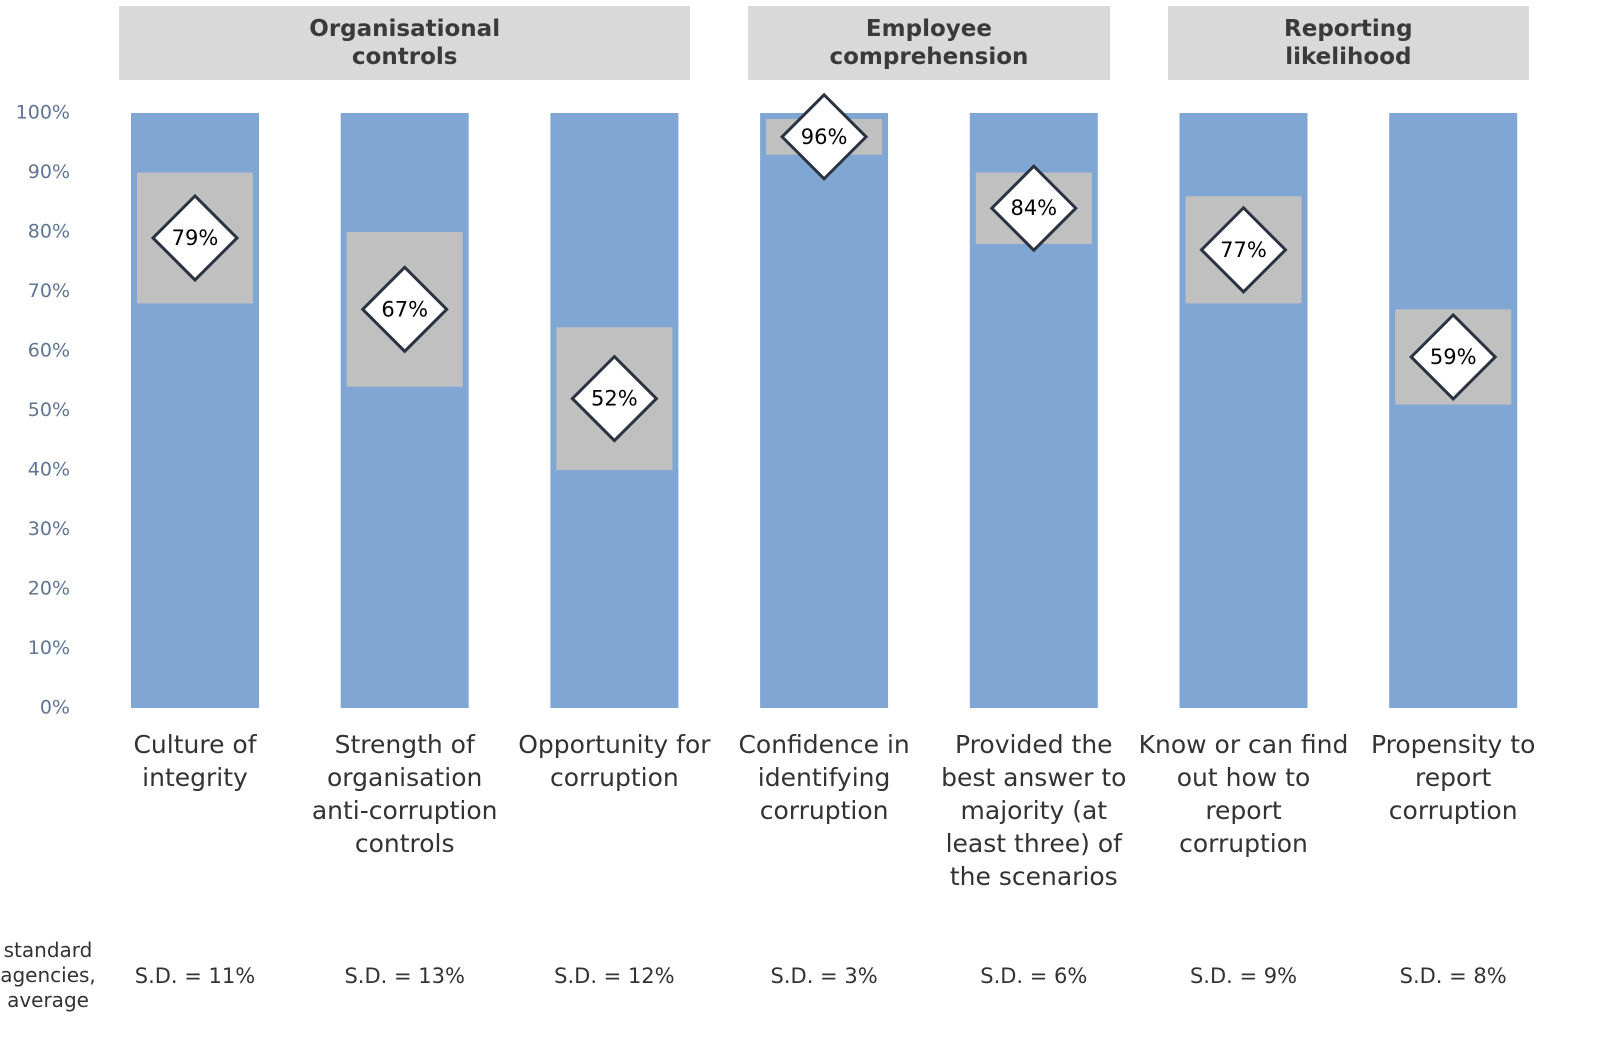 The width and height of the screenshot is (1624, 1048). I want to click on y-tick-label: 60%, so click(49, 351).